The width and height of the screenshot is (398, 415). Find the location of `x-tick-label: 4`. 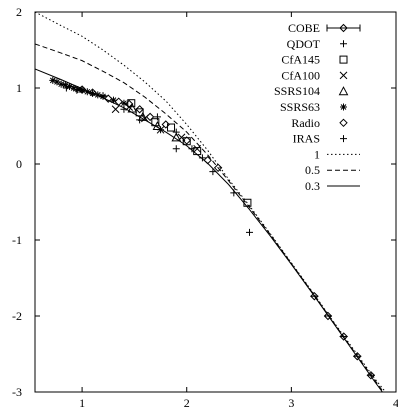

x-tick-label: 4 is located at coordinates (395, 403).